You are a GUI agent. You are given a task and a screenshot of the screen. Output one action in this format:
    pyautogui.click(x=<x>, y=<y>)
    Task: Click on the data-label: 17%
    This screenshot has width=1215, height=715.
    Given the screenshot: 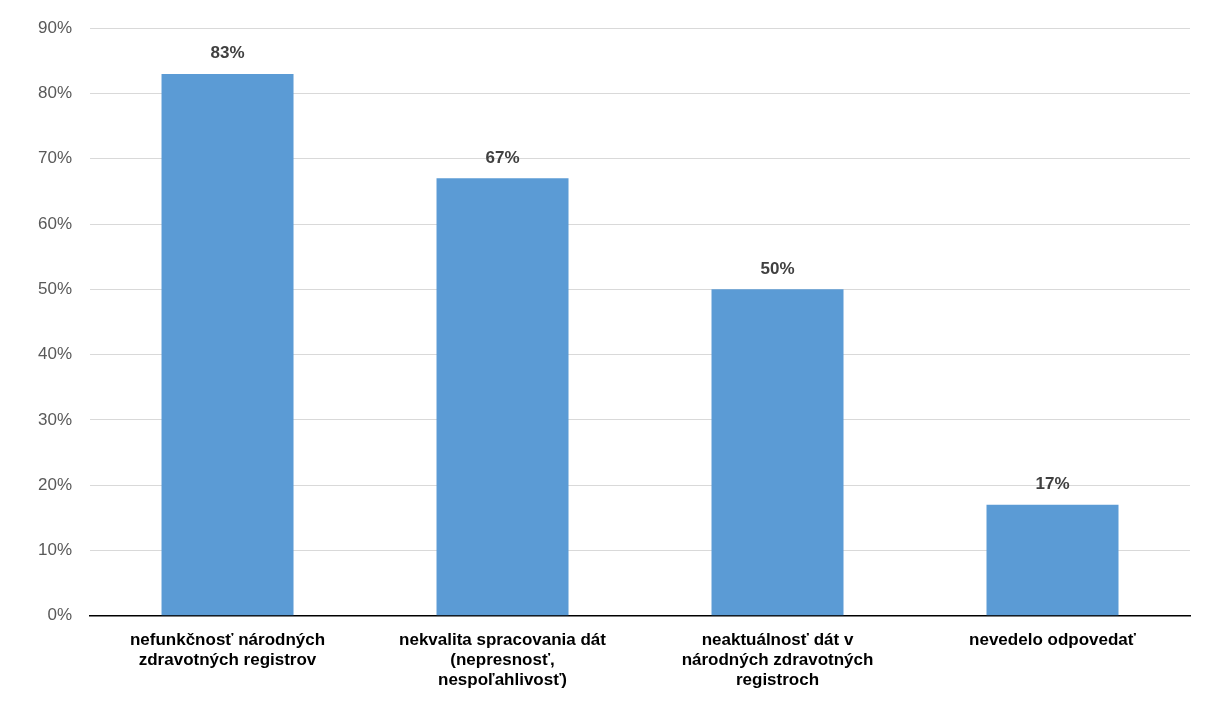 What is the action you would take?
    pyautogui.click(x=1052, y=483)
    